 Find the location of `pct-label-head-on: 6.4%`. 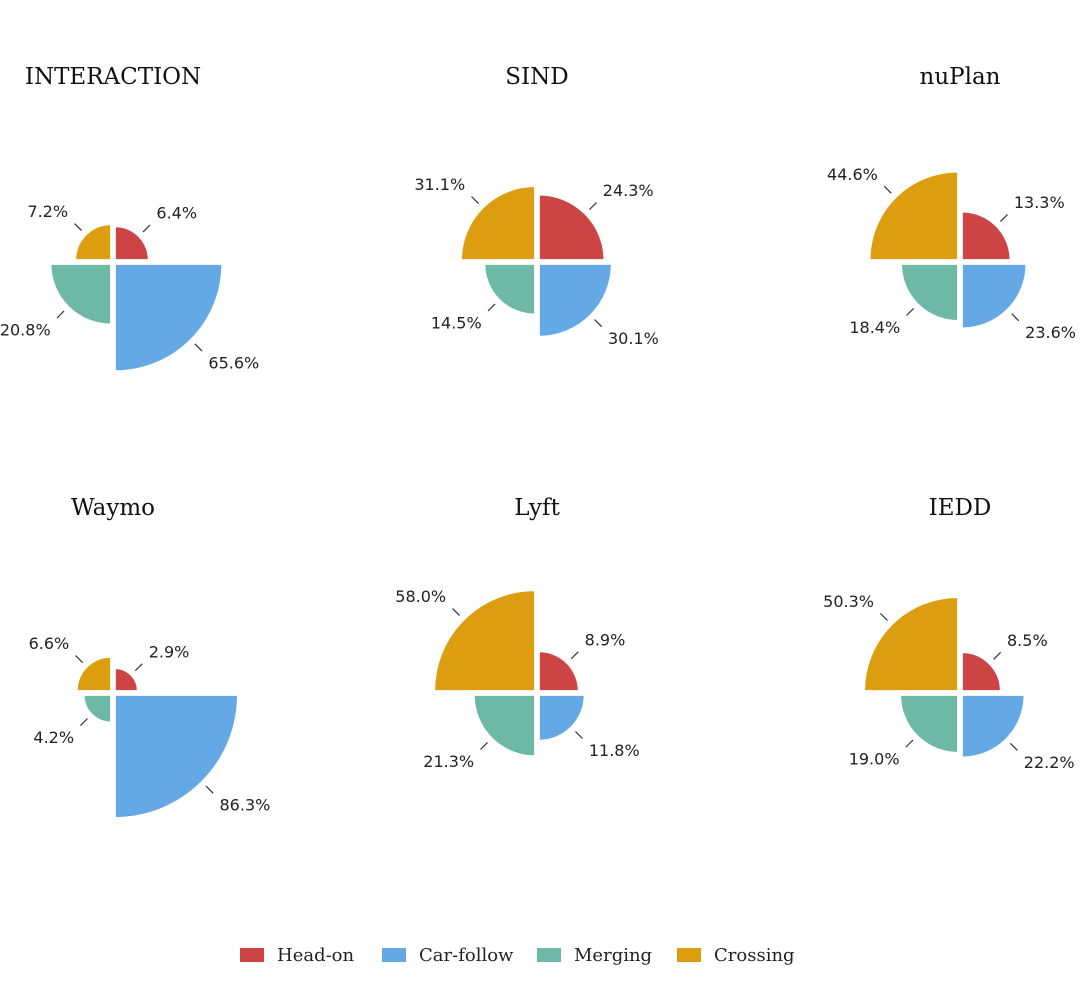

pct-label-head-on: 6.4% is located at coordinates (176, 213).